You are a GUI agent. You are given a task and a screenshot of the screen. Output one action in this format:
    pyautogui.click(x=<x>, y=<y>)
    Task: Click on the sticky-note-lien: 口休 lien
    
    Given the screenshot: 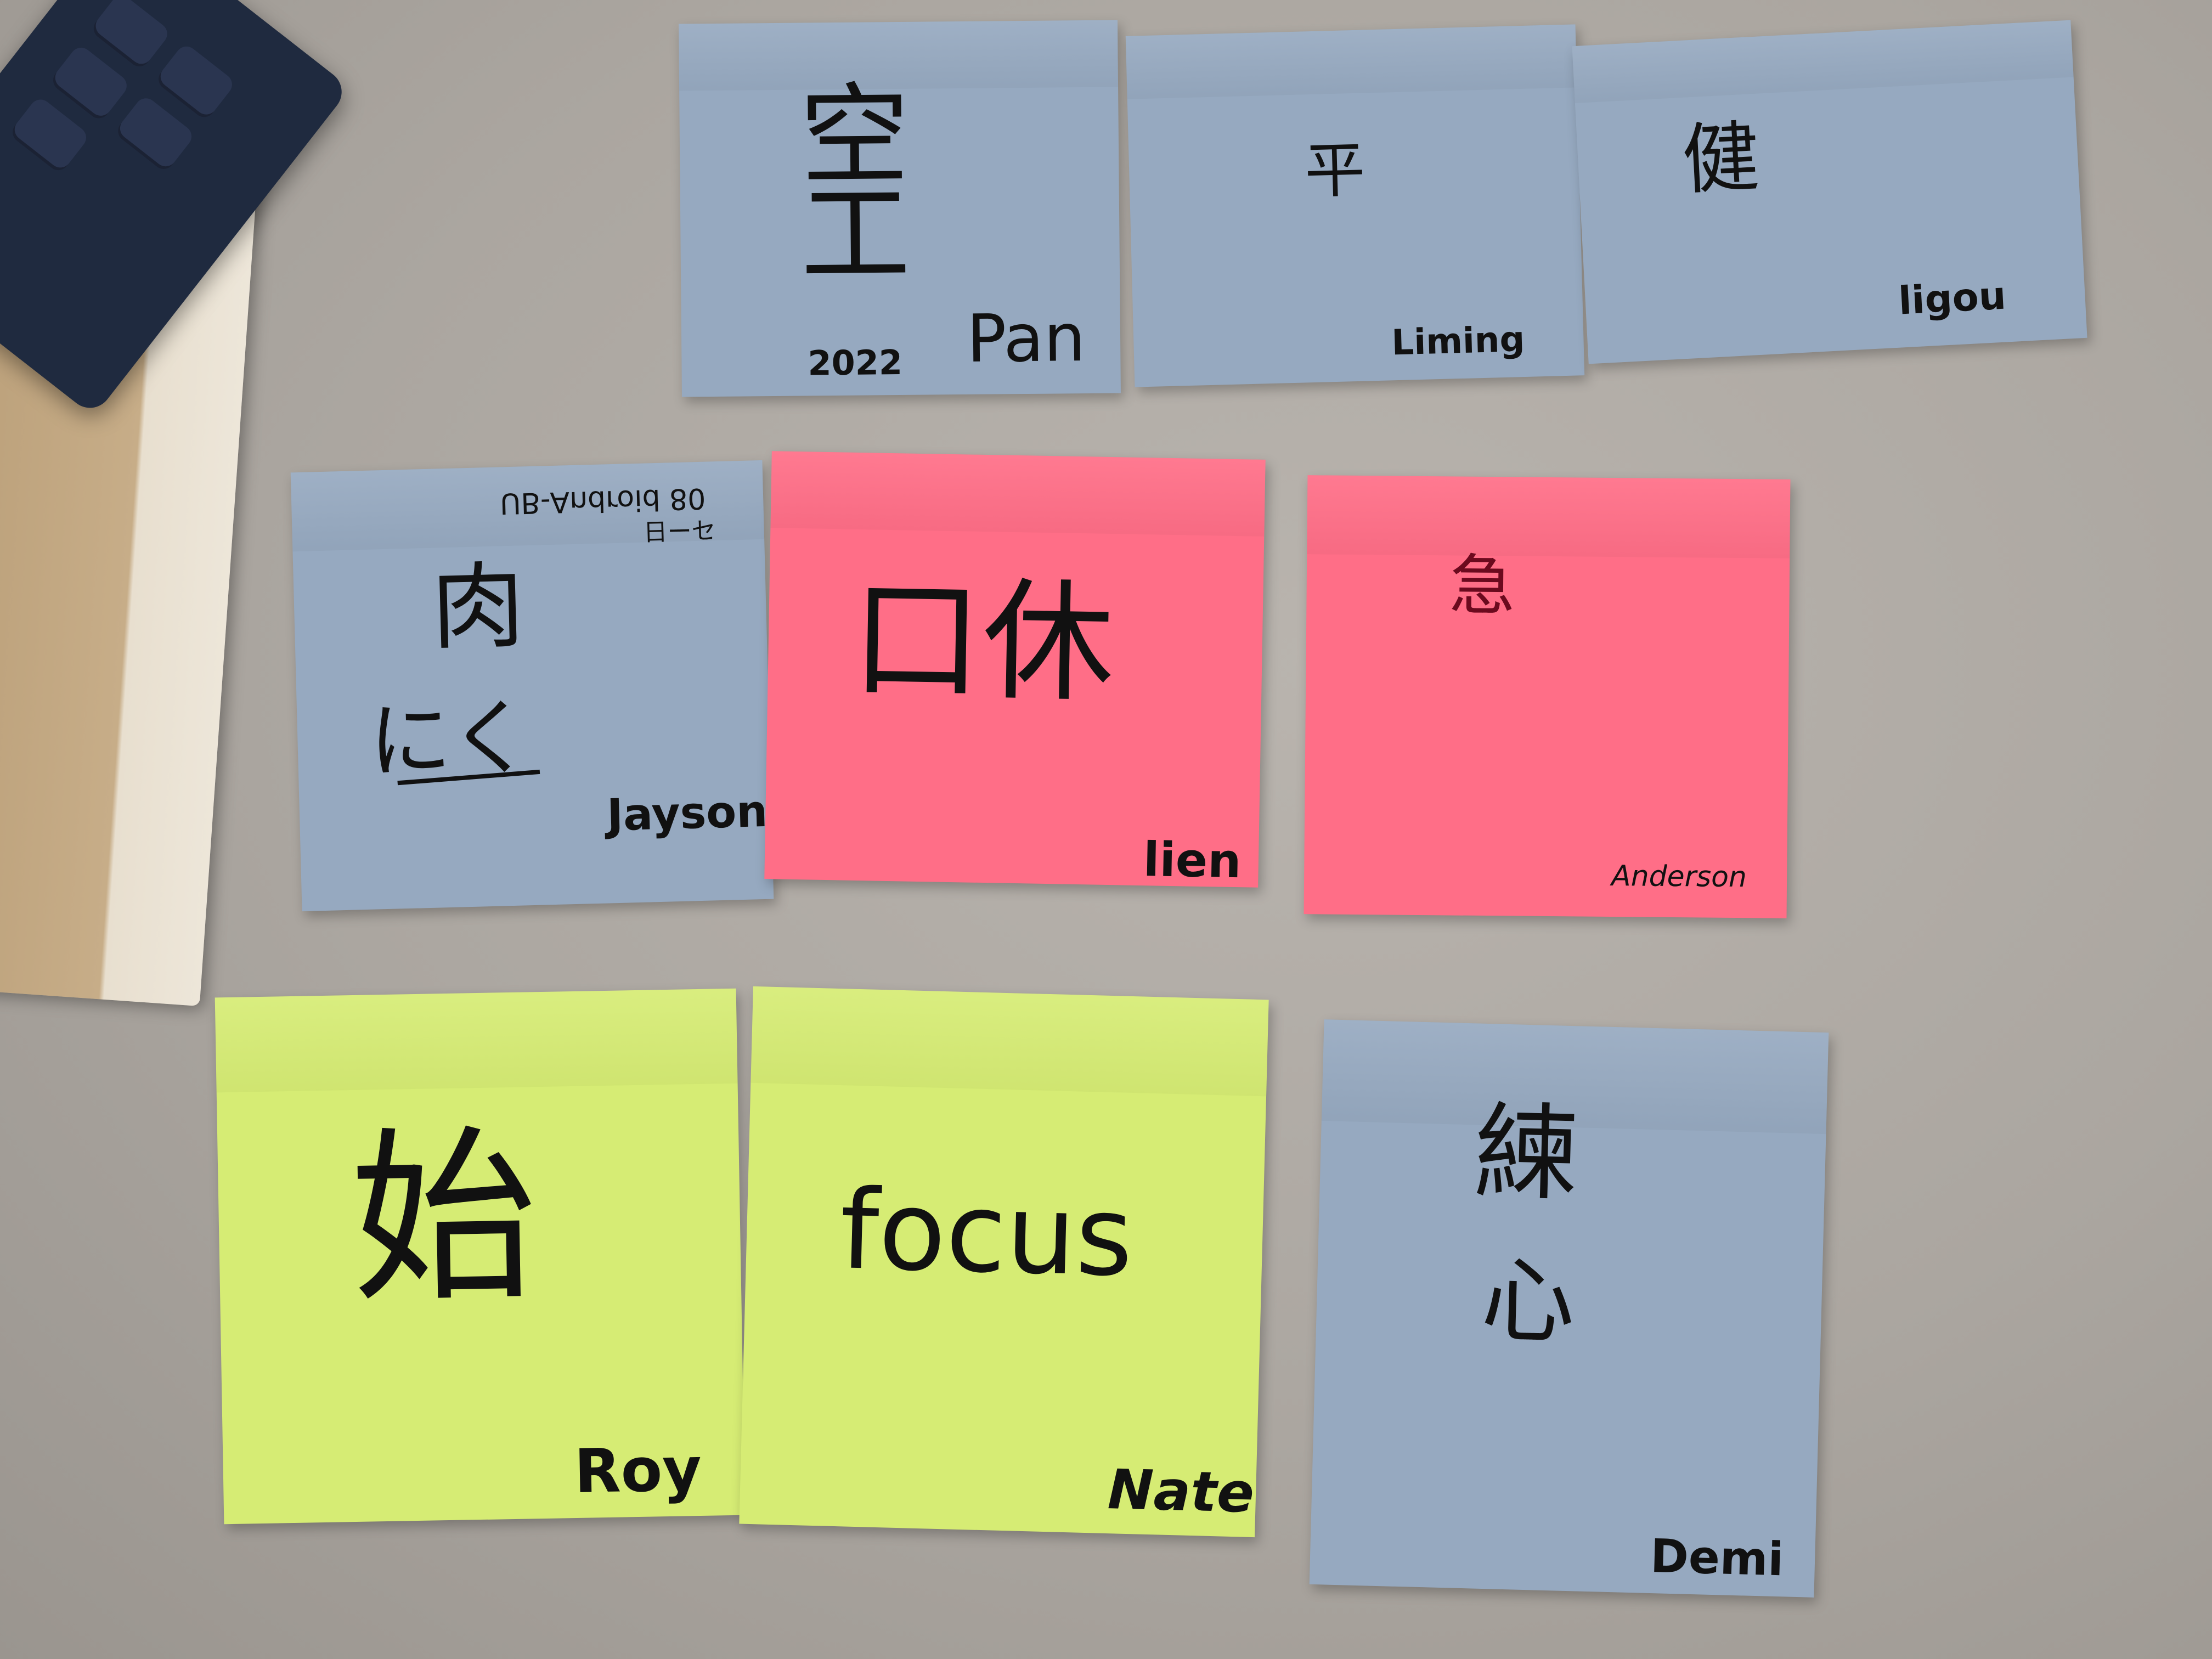 What is the action you would take?
    pyautogui.click(x=1015, y=670)
    